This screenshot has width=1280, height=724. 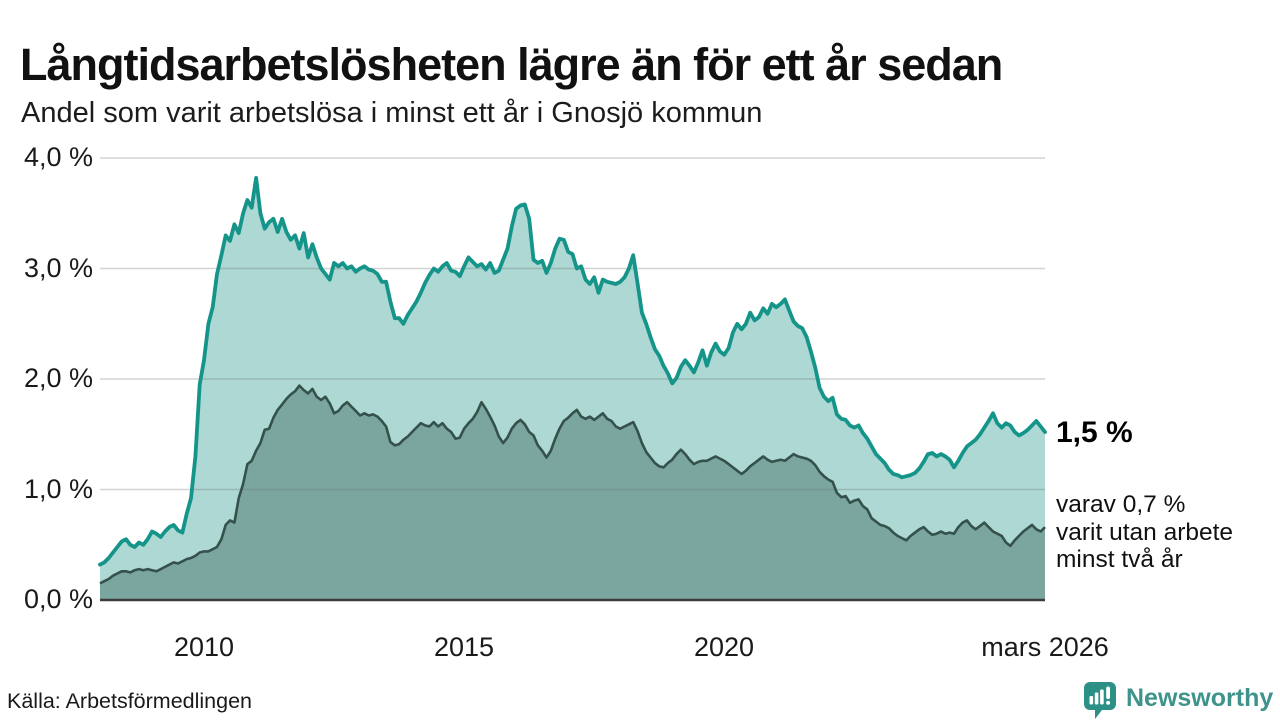 What do you see at coordinates (130, 701) in the screenshot?
I see `source-credit: Källa: Arbetsförmedlingen` at bounding box center [130, 701].